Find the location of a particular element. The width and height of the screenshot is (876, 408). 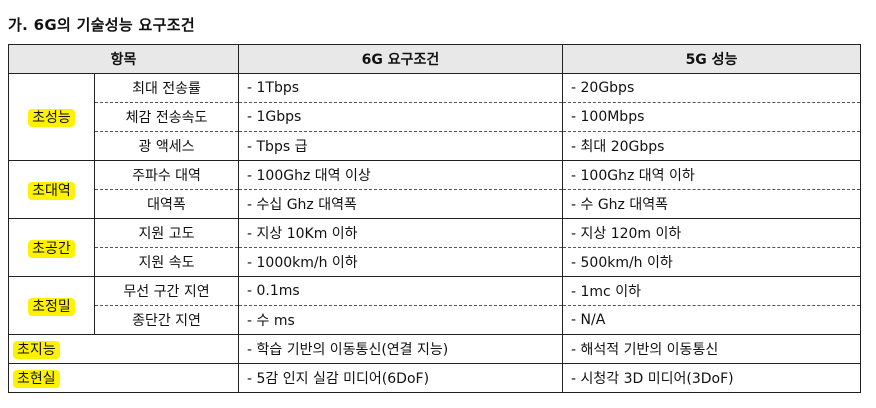

category-cell: 초공간 is located at coordinates (51, 247).